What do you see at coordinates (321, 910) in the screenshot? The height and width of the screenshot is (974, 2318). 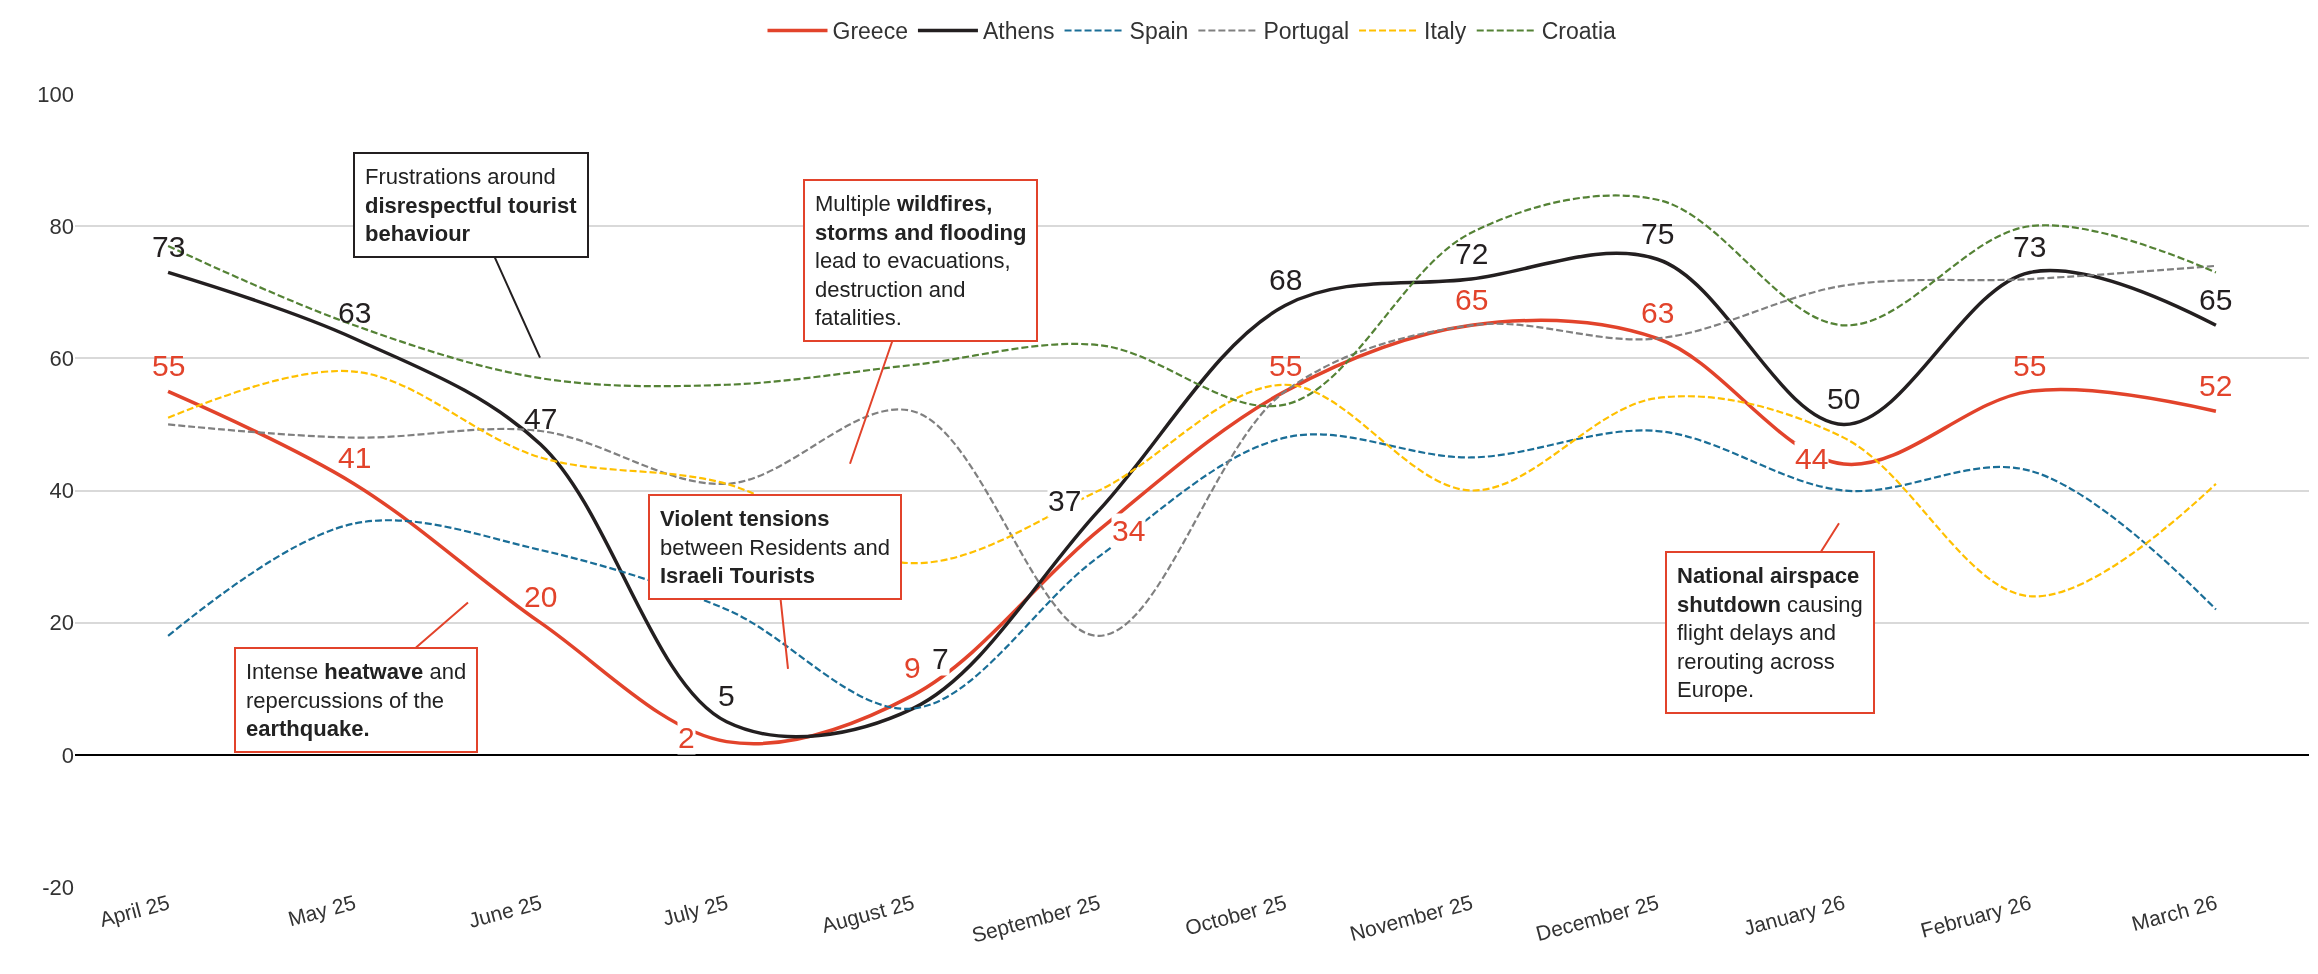 I see `x-tick-label: May 25` at bounding box center [321, 910].